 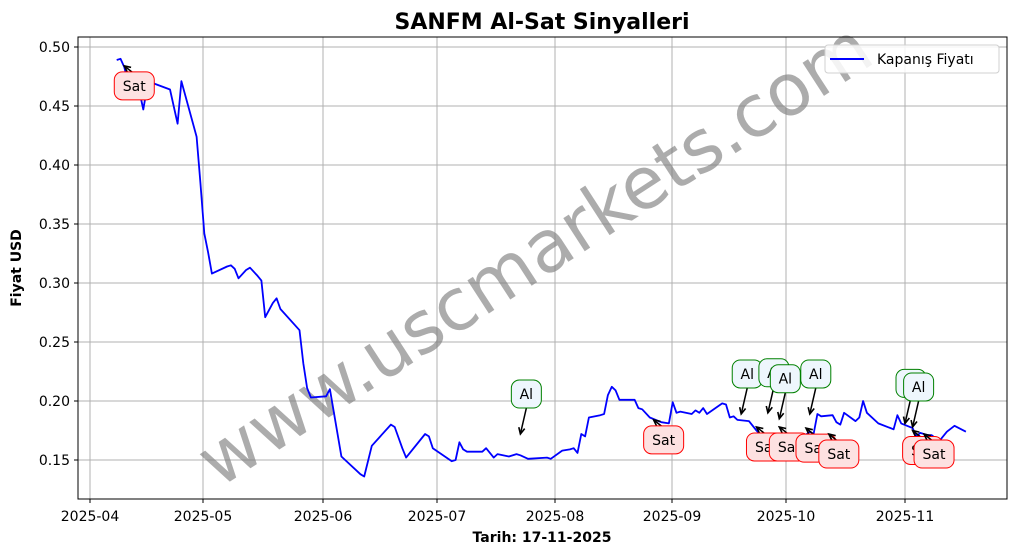 I want to click on x-tick-label: 2025-09, so click(x=672, y=517).